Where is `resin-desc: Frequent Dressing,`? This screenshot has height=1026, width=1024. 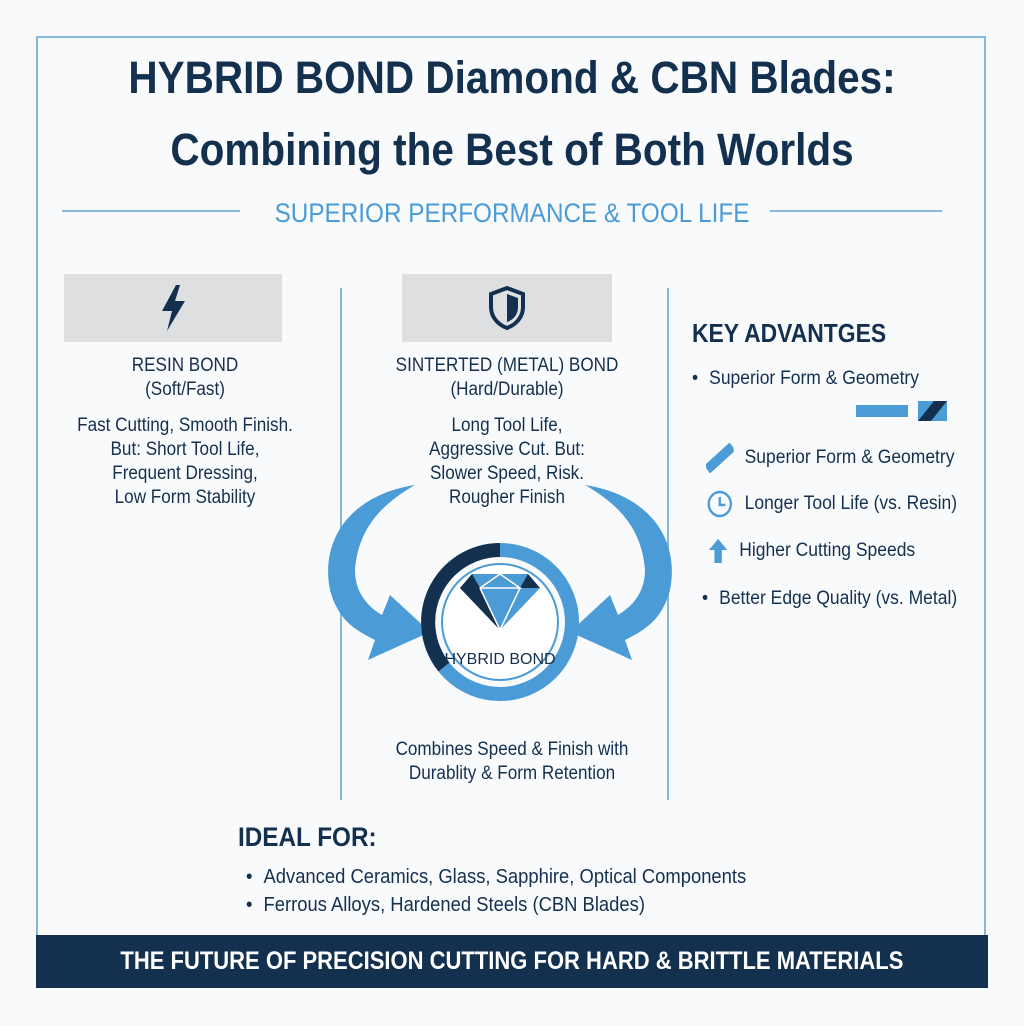
resin-desc: Frequent Dressing, is located at coordinates (185, 473).